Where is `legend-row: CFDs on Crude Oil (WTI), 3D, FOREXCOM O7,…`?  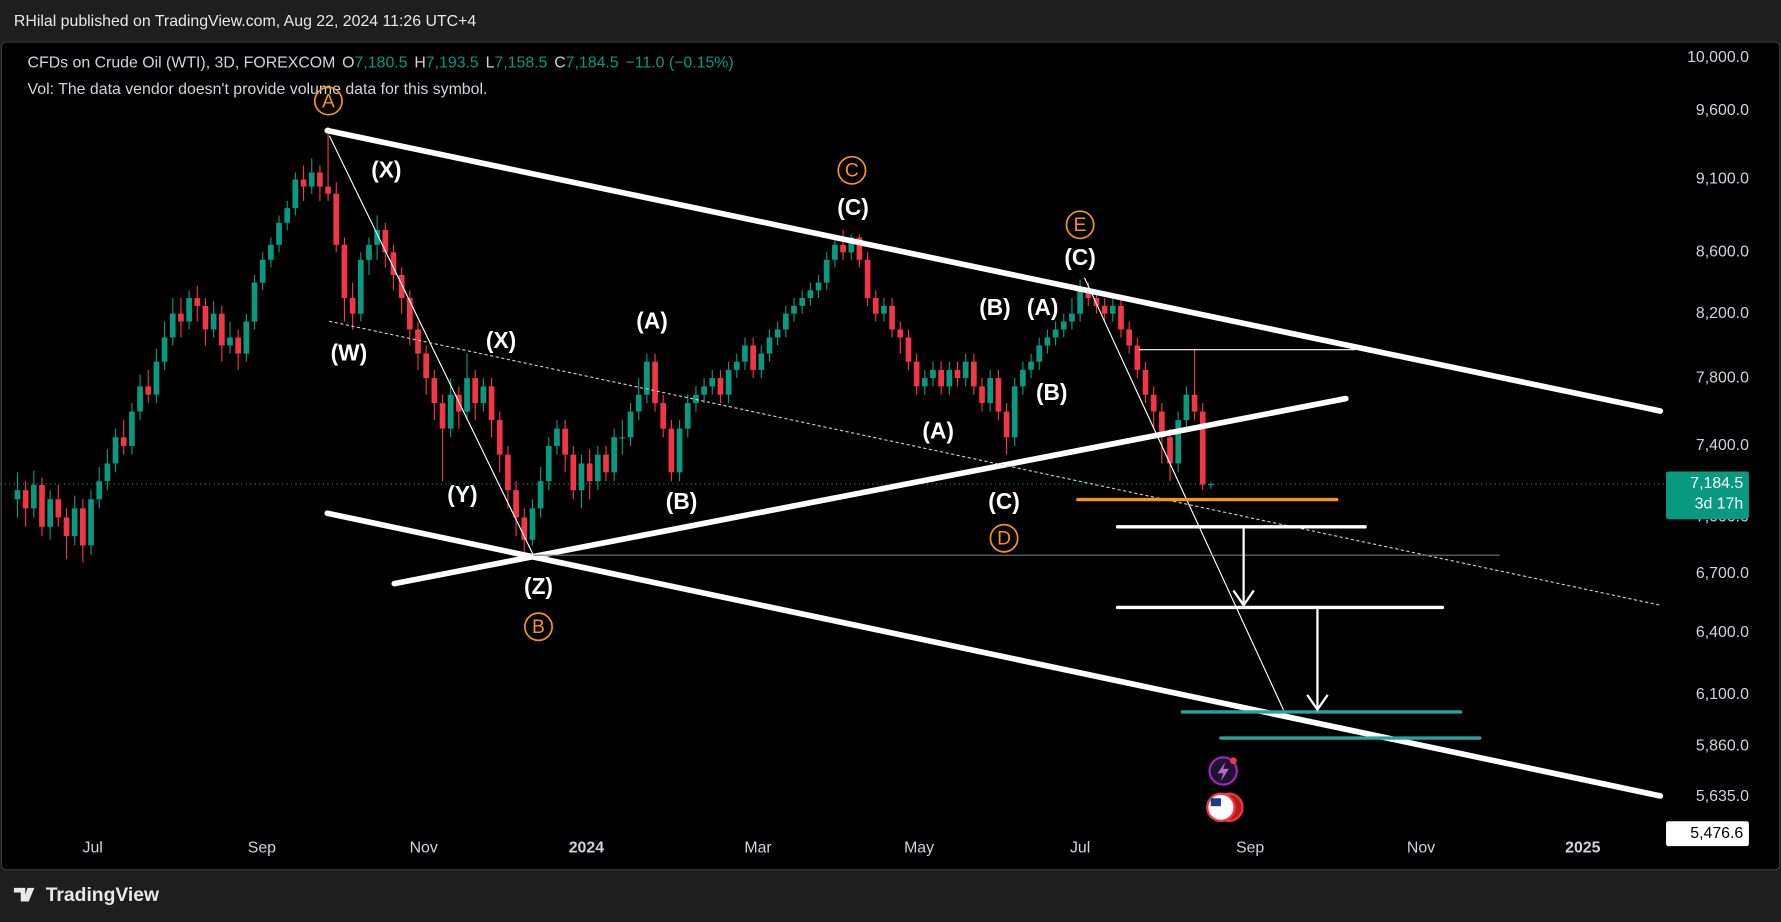 legend-row: CFDs on Crude Oil (WTI), 3D, FOREXCOM O7,… is located at coordinates (381, 63).